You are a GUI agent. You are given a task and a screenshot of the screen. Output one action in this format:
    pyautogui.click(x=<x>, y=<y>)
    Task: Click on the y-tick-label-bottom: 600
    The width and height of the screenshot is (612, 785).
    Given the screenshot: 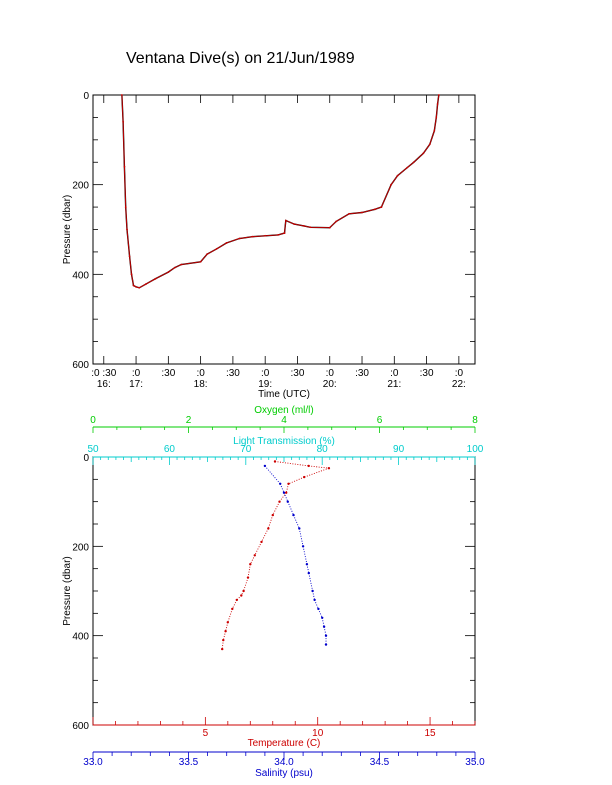 What is the action you would take?
    pyautogui.click(x=80, y=726)
    